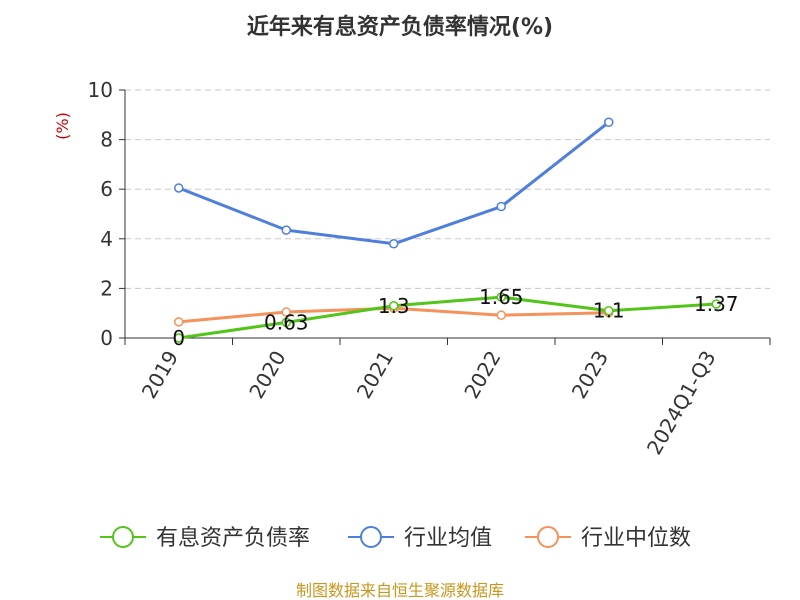 The image size is (800, 600). I want to click on y-tick-label: 10, so click(100, 90).